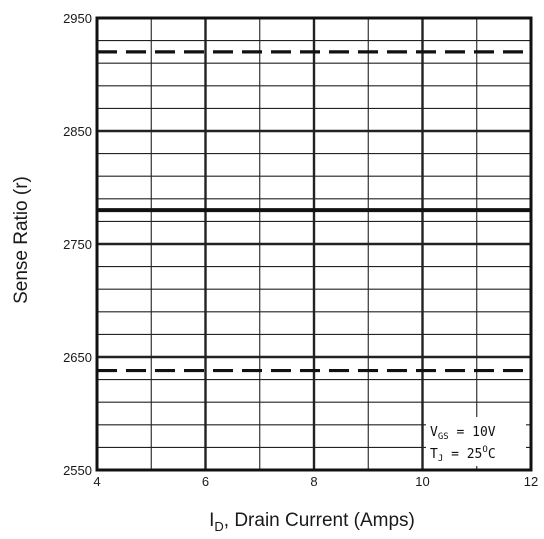  I want to click on x-axis-label-main: I, so click(211, 520).